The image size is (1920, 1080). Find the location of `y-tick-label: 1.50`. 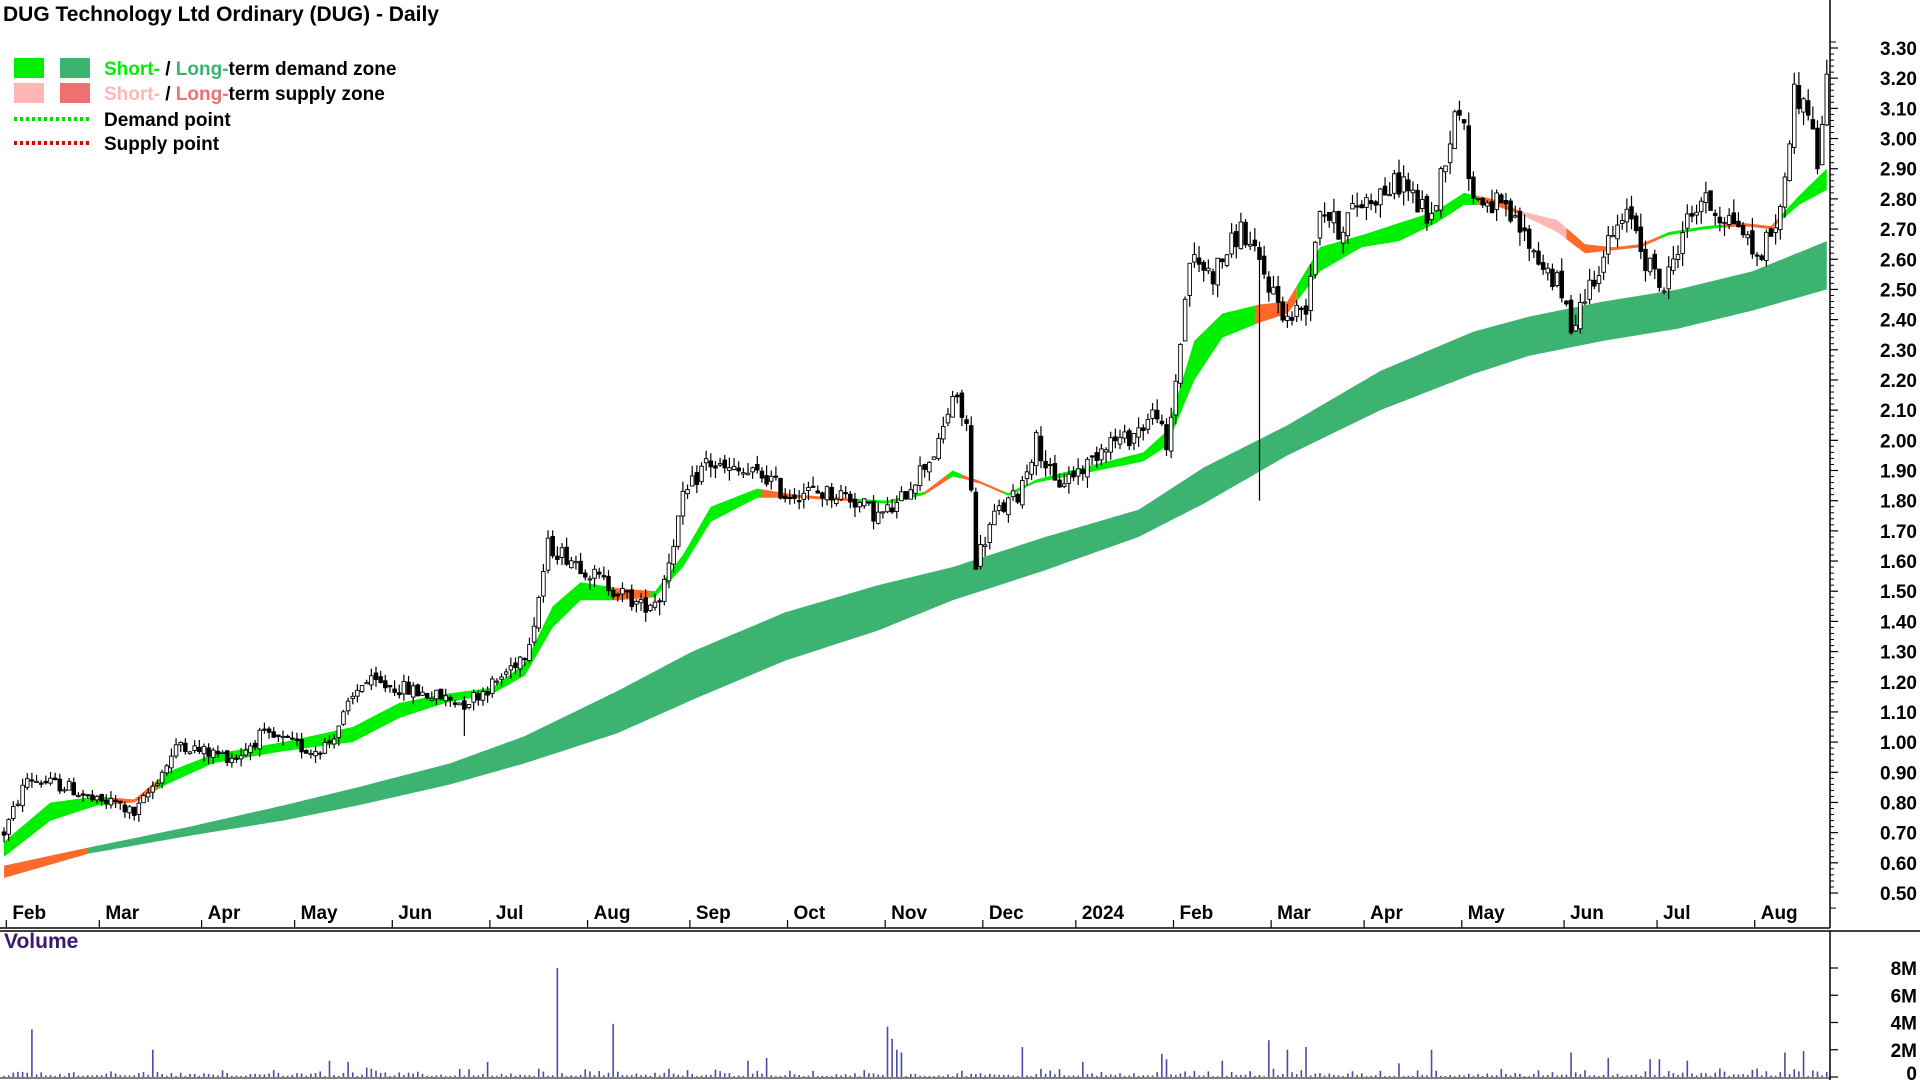

y-tick-label: 1.50 is located at coordinates (1898, 592).